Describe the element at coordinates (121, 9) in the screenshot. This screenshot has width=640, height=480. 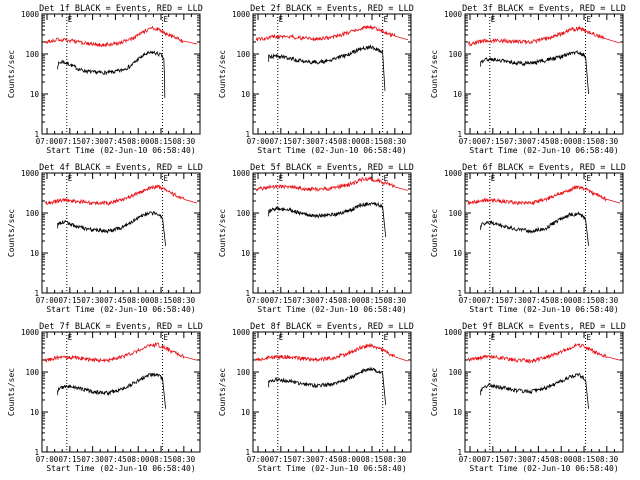
I see `panel-title: Det 1f BLACK = Events, RED = LLD` at that location.